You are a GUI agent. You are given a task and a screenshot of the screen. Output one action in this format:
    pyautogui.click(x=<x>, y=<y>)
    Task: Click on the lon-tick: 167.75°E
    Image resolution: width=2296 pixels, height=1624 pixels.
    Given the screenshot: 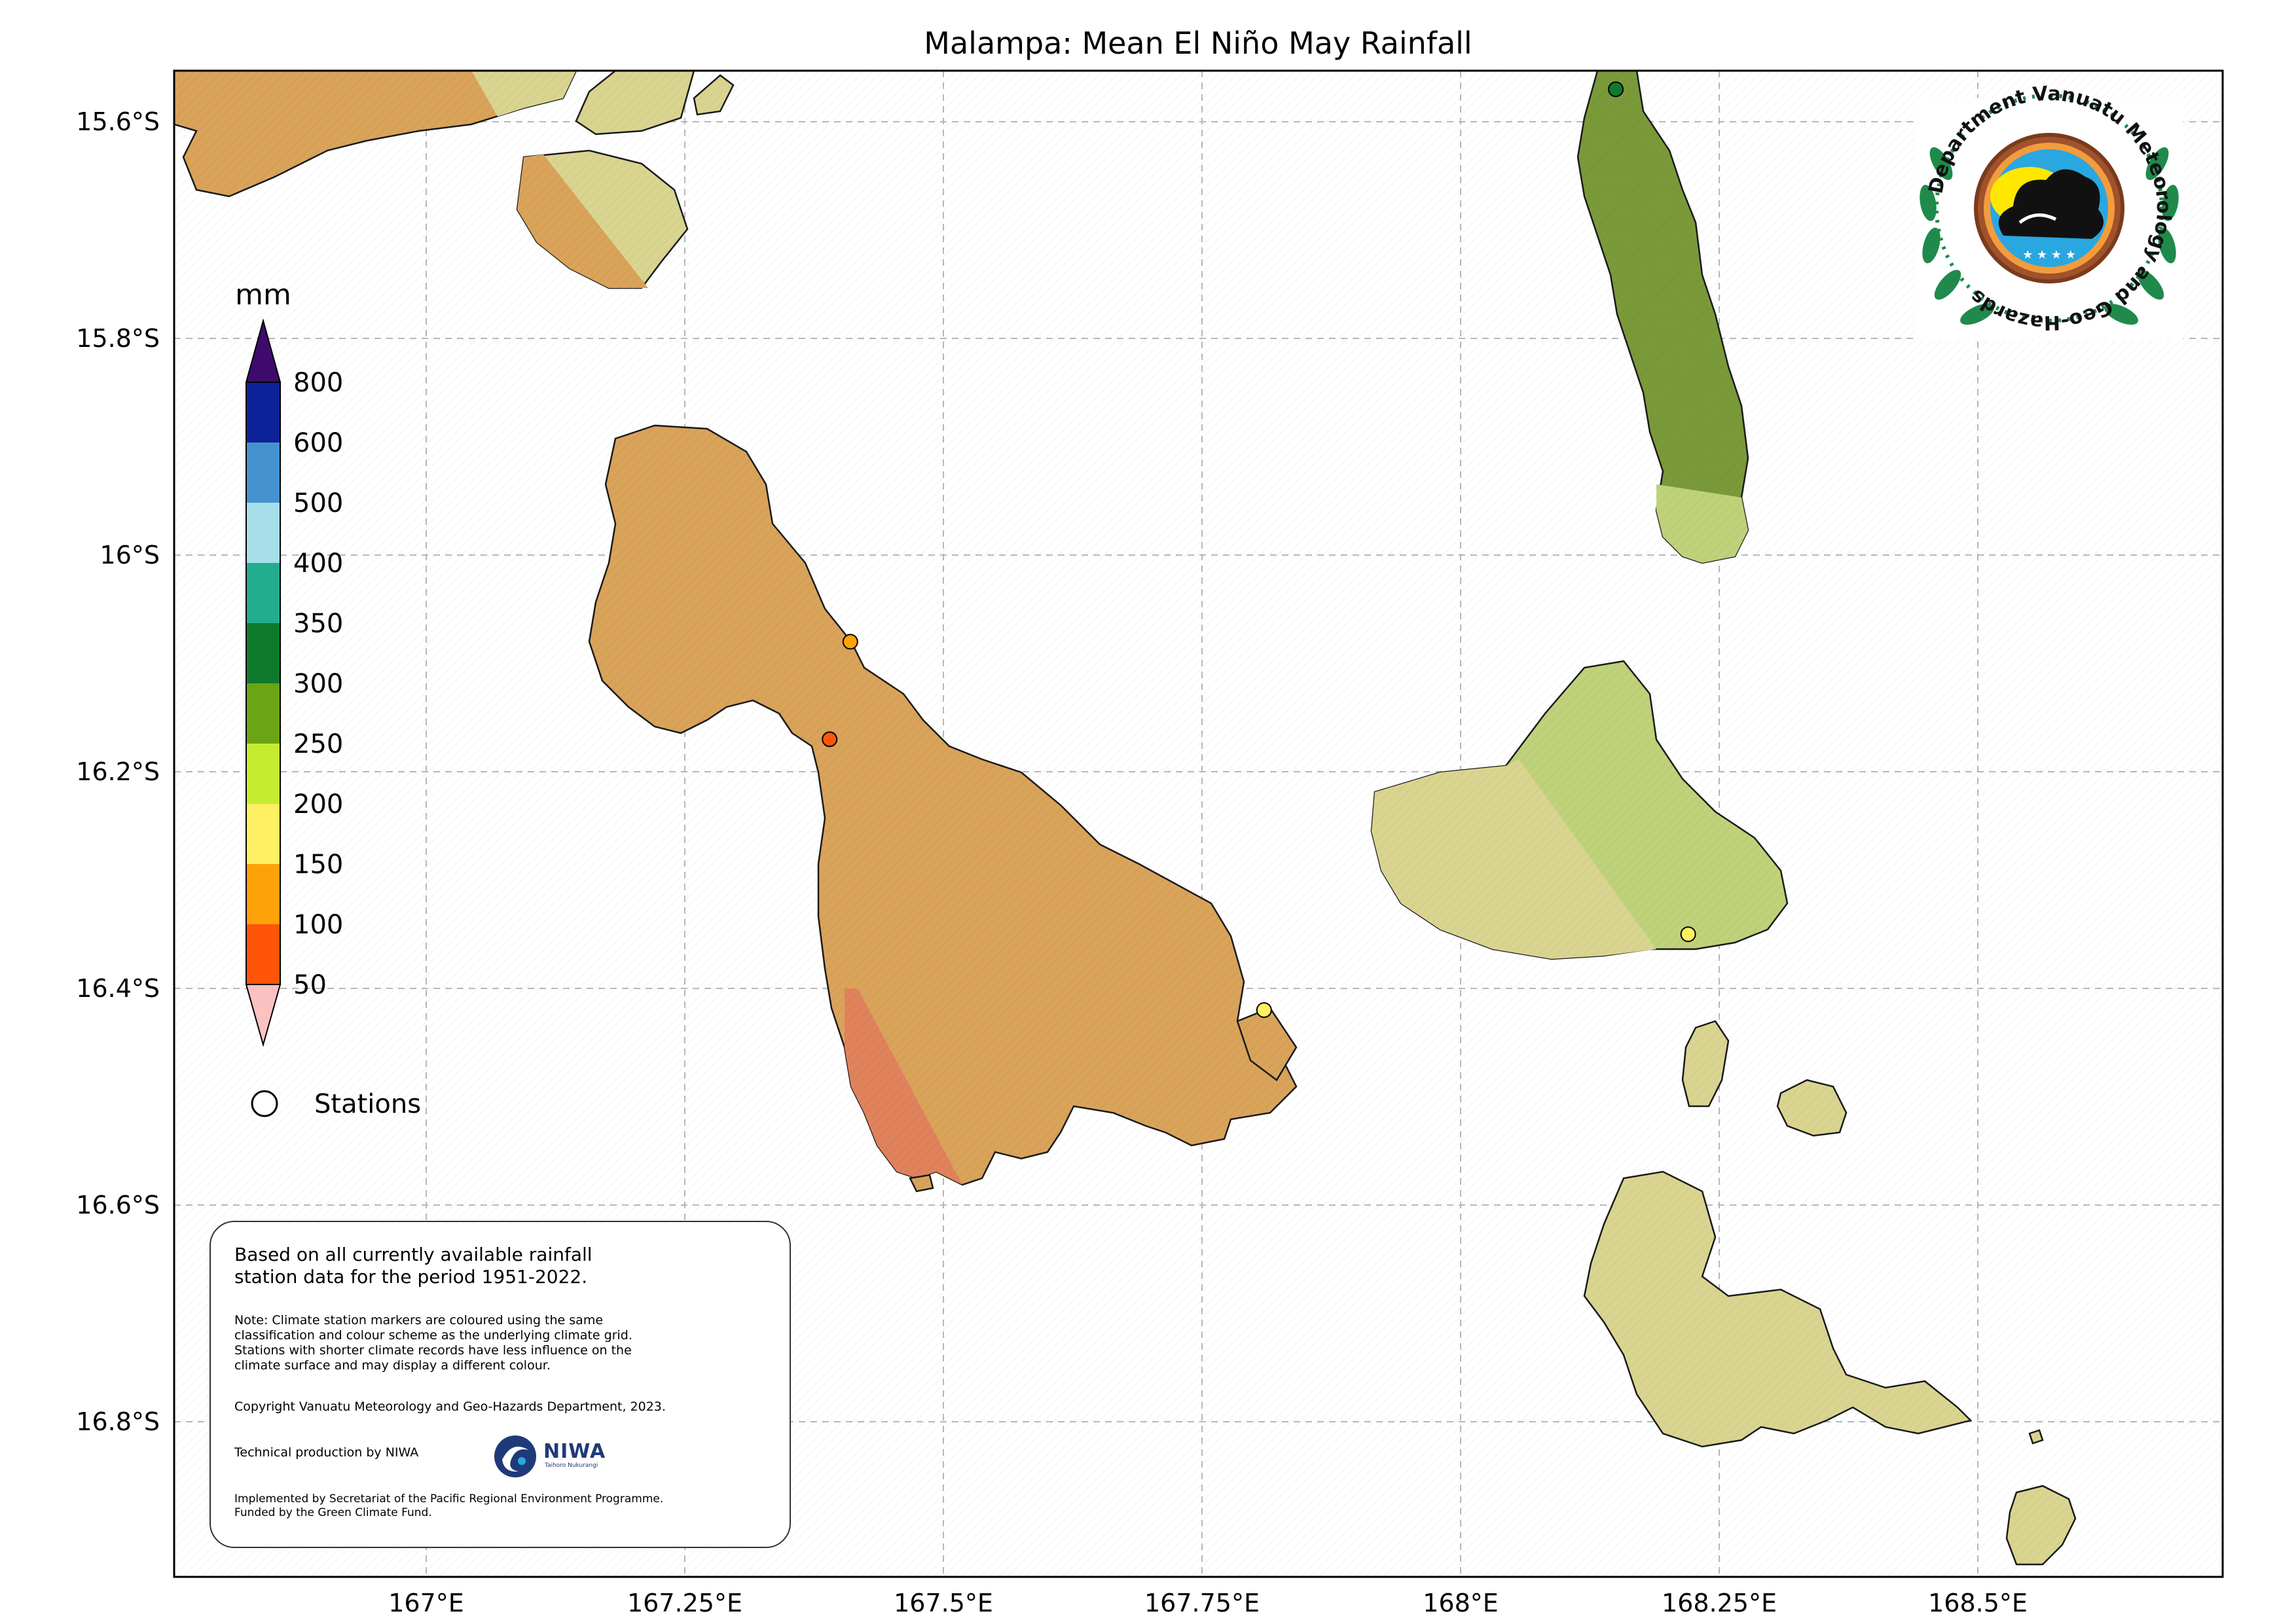 What is the action you would take?
    pyautogui.click(x=1202, y=1603)
    